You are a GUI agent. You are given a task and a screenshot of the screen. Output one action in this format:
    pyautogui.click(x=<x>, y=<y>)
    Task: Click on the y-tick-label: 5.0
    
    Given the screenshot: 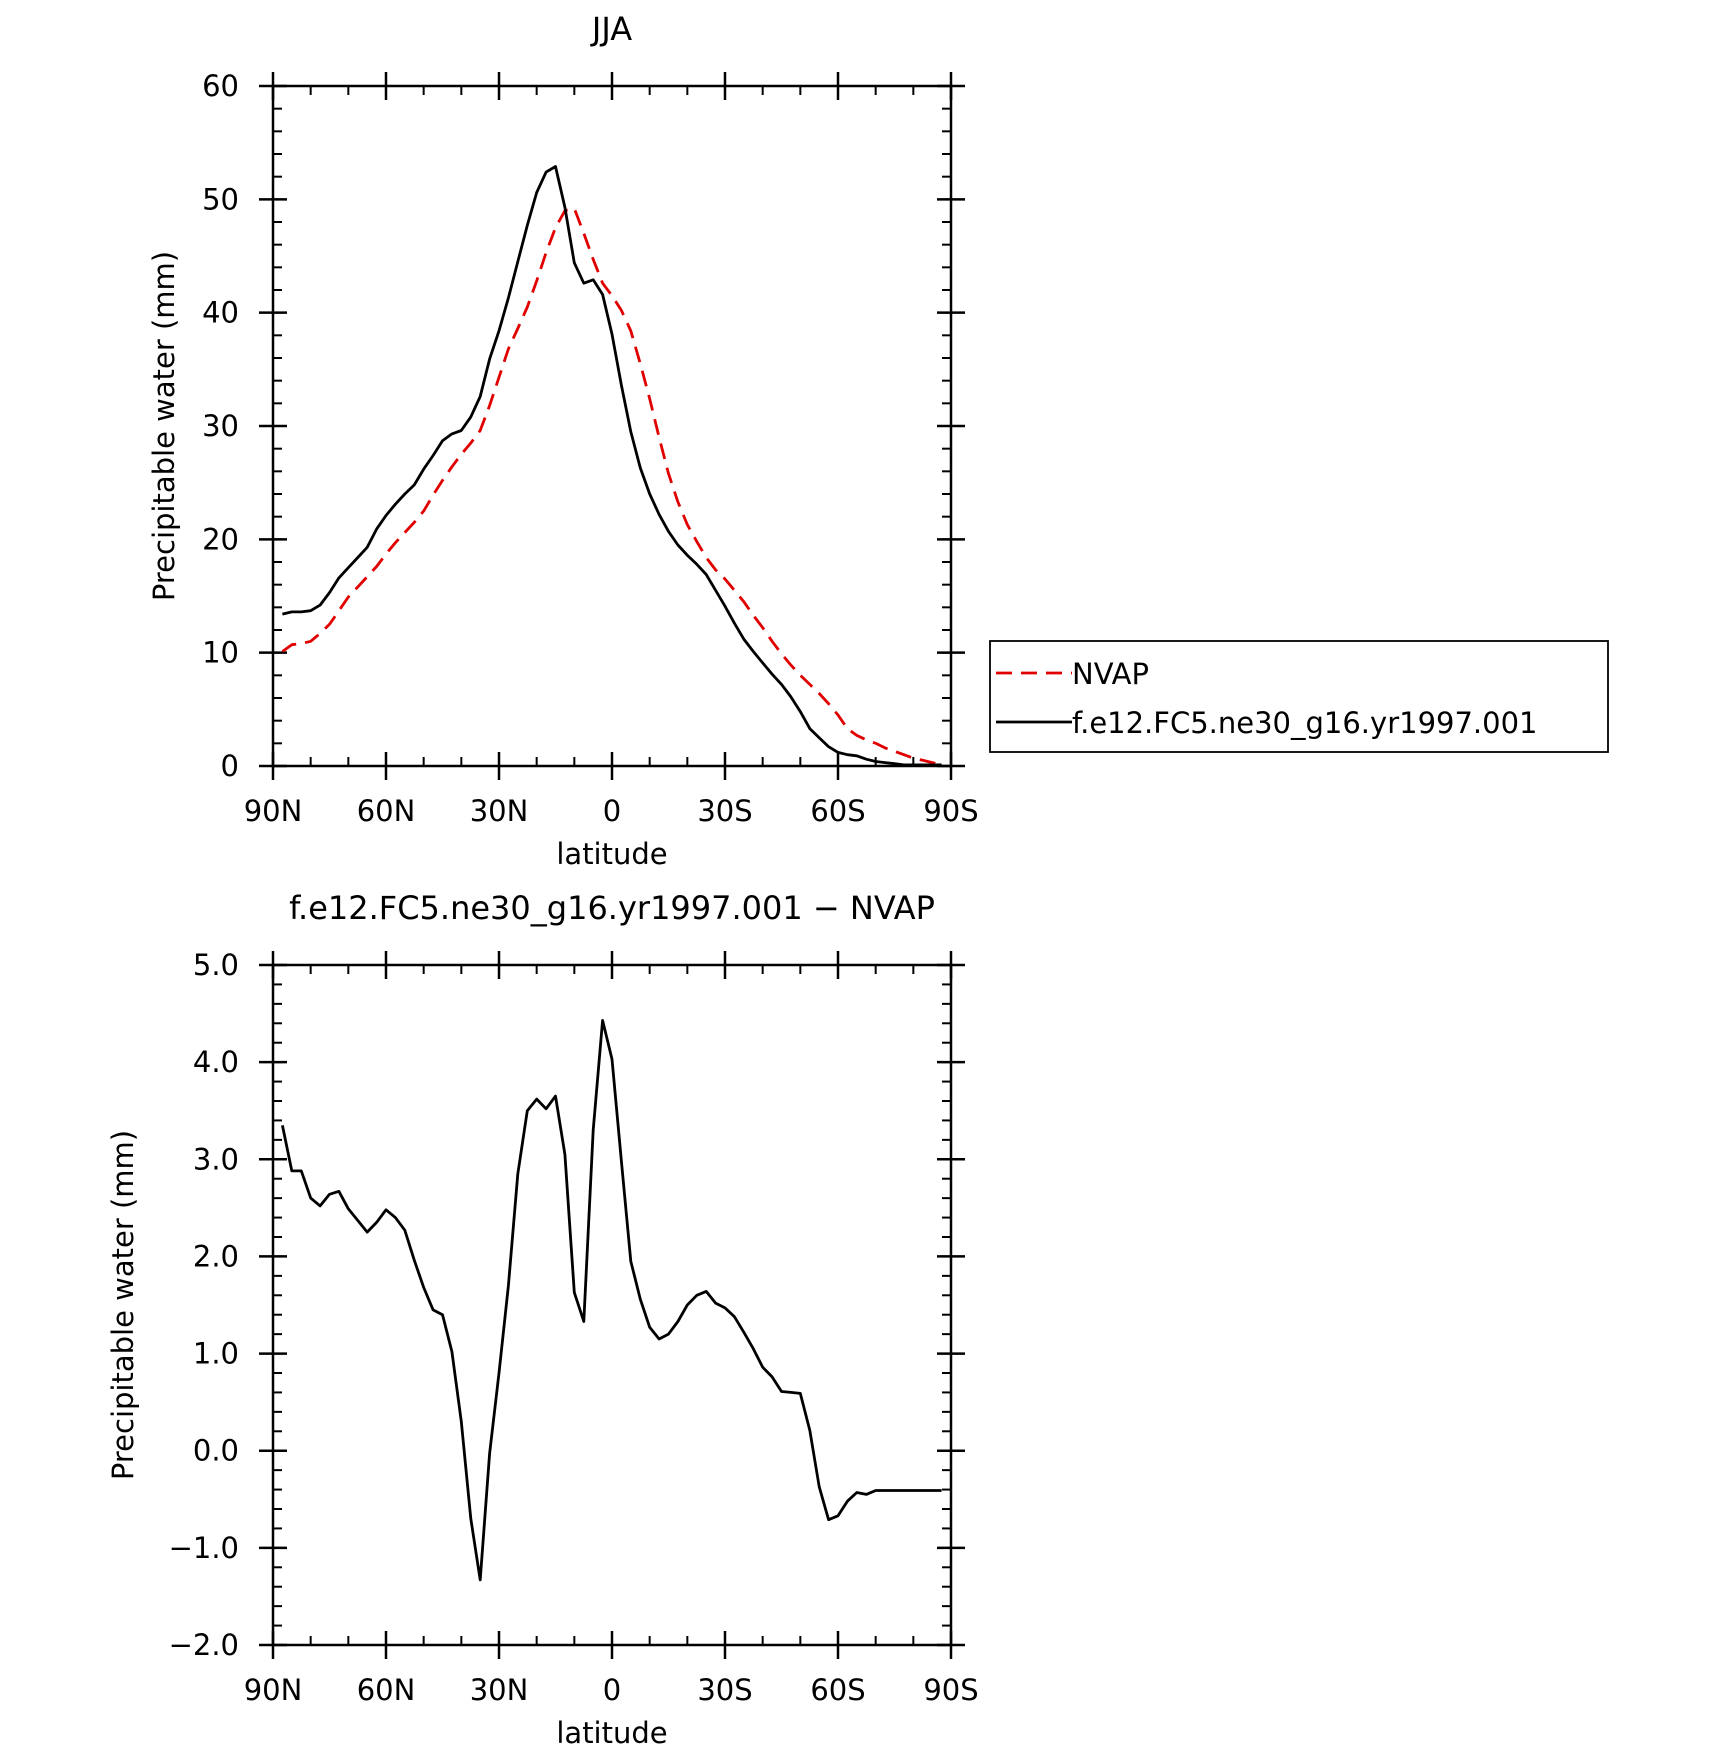 What is the action you would take?
    pyautogui.click(x=216, y=965)
    